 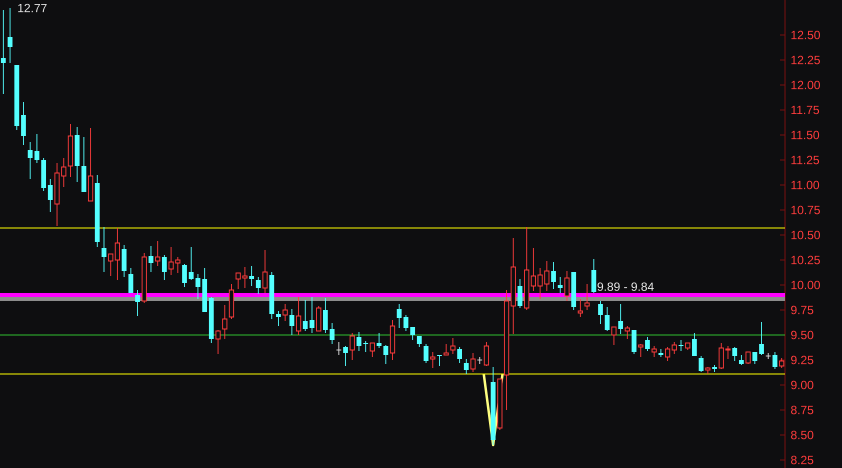 I want to click on y-tick-label: 11.75, so click(x=805, y=110).